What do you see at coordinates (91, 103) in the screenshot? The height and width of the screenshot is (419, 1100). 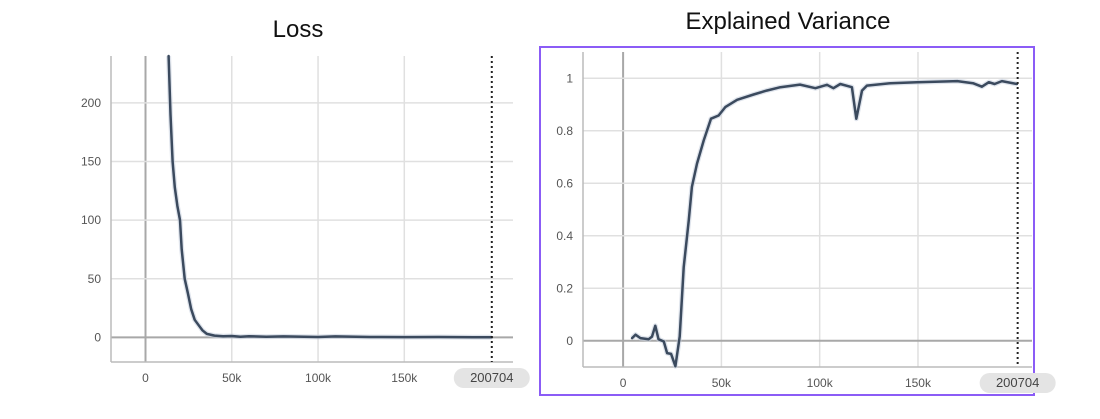 I see `y-tick-label: 200` at bounding box center [91, 103].